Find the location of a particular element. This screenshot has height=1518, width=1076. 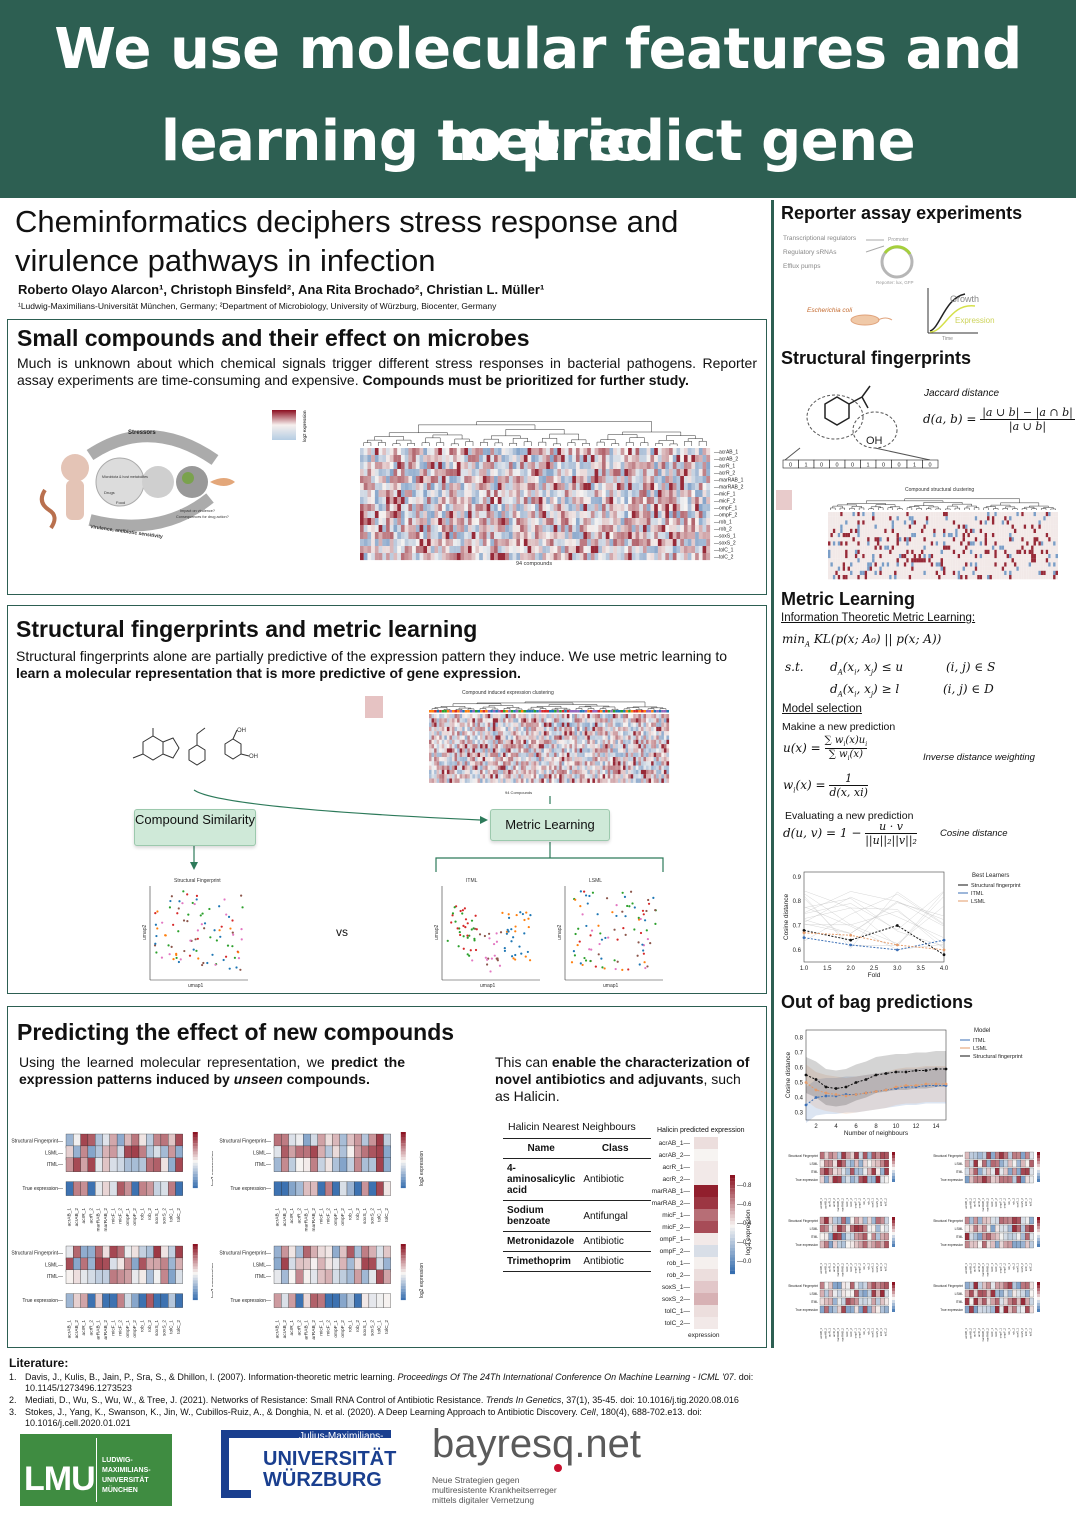

gene-tick: marRAB_1 is located at coordinates (99, 1220).